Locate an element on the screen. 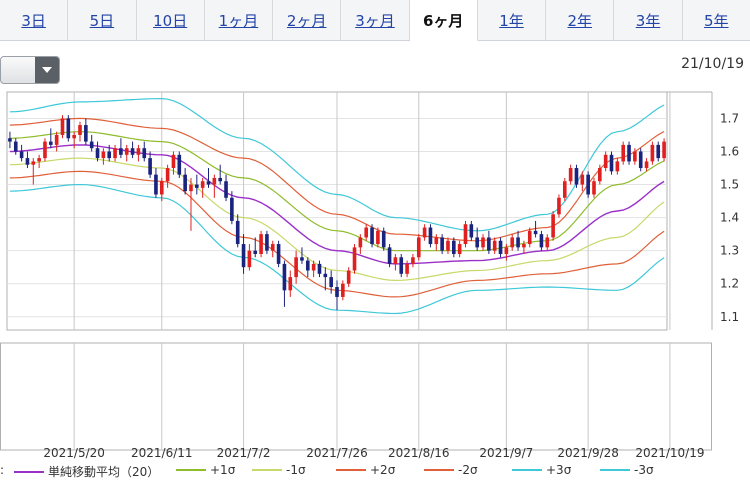 The width and height of the screenshot is (750, 489). chart-type-select is located at coordinates (30, 70).